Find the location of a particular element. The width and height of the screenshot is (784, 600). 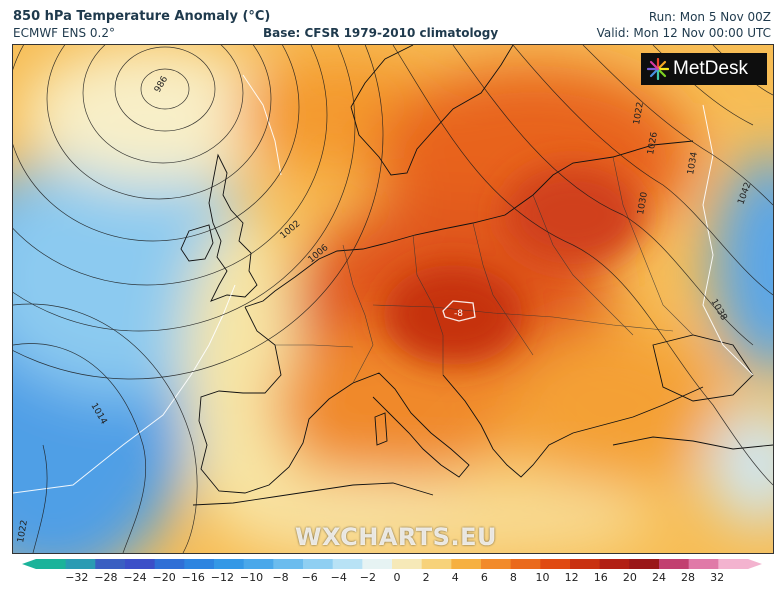

colorbar-tick-label: −16 is located at coordinates (193, 577).